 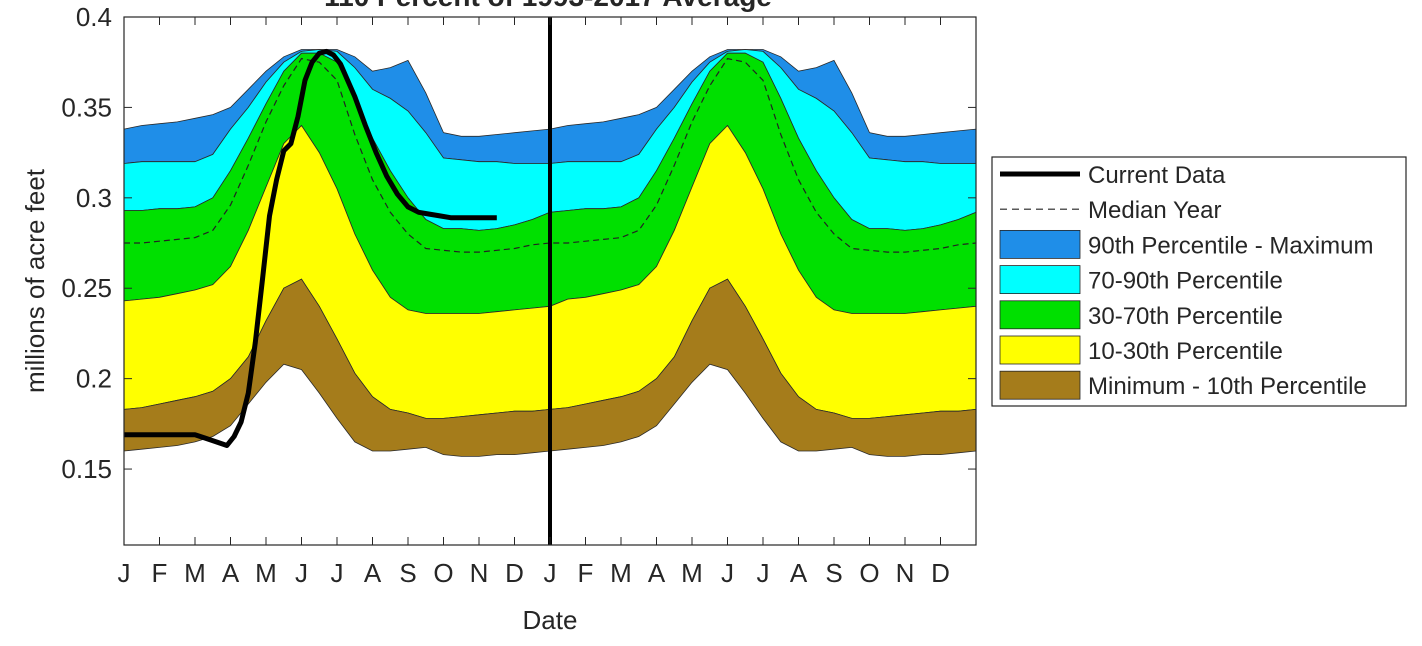 What do you see at coordinates (94, 379) in the screenshot?
I see `y-tick-label: 0.2` at bounding box center [94, 379].